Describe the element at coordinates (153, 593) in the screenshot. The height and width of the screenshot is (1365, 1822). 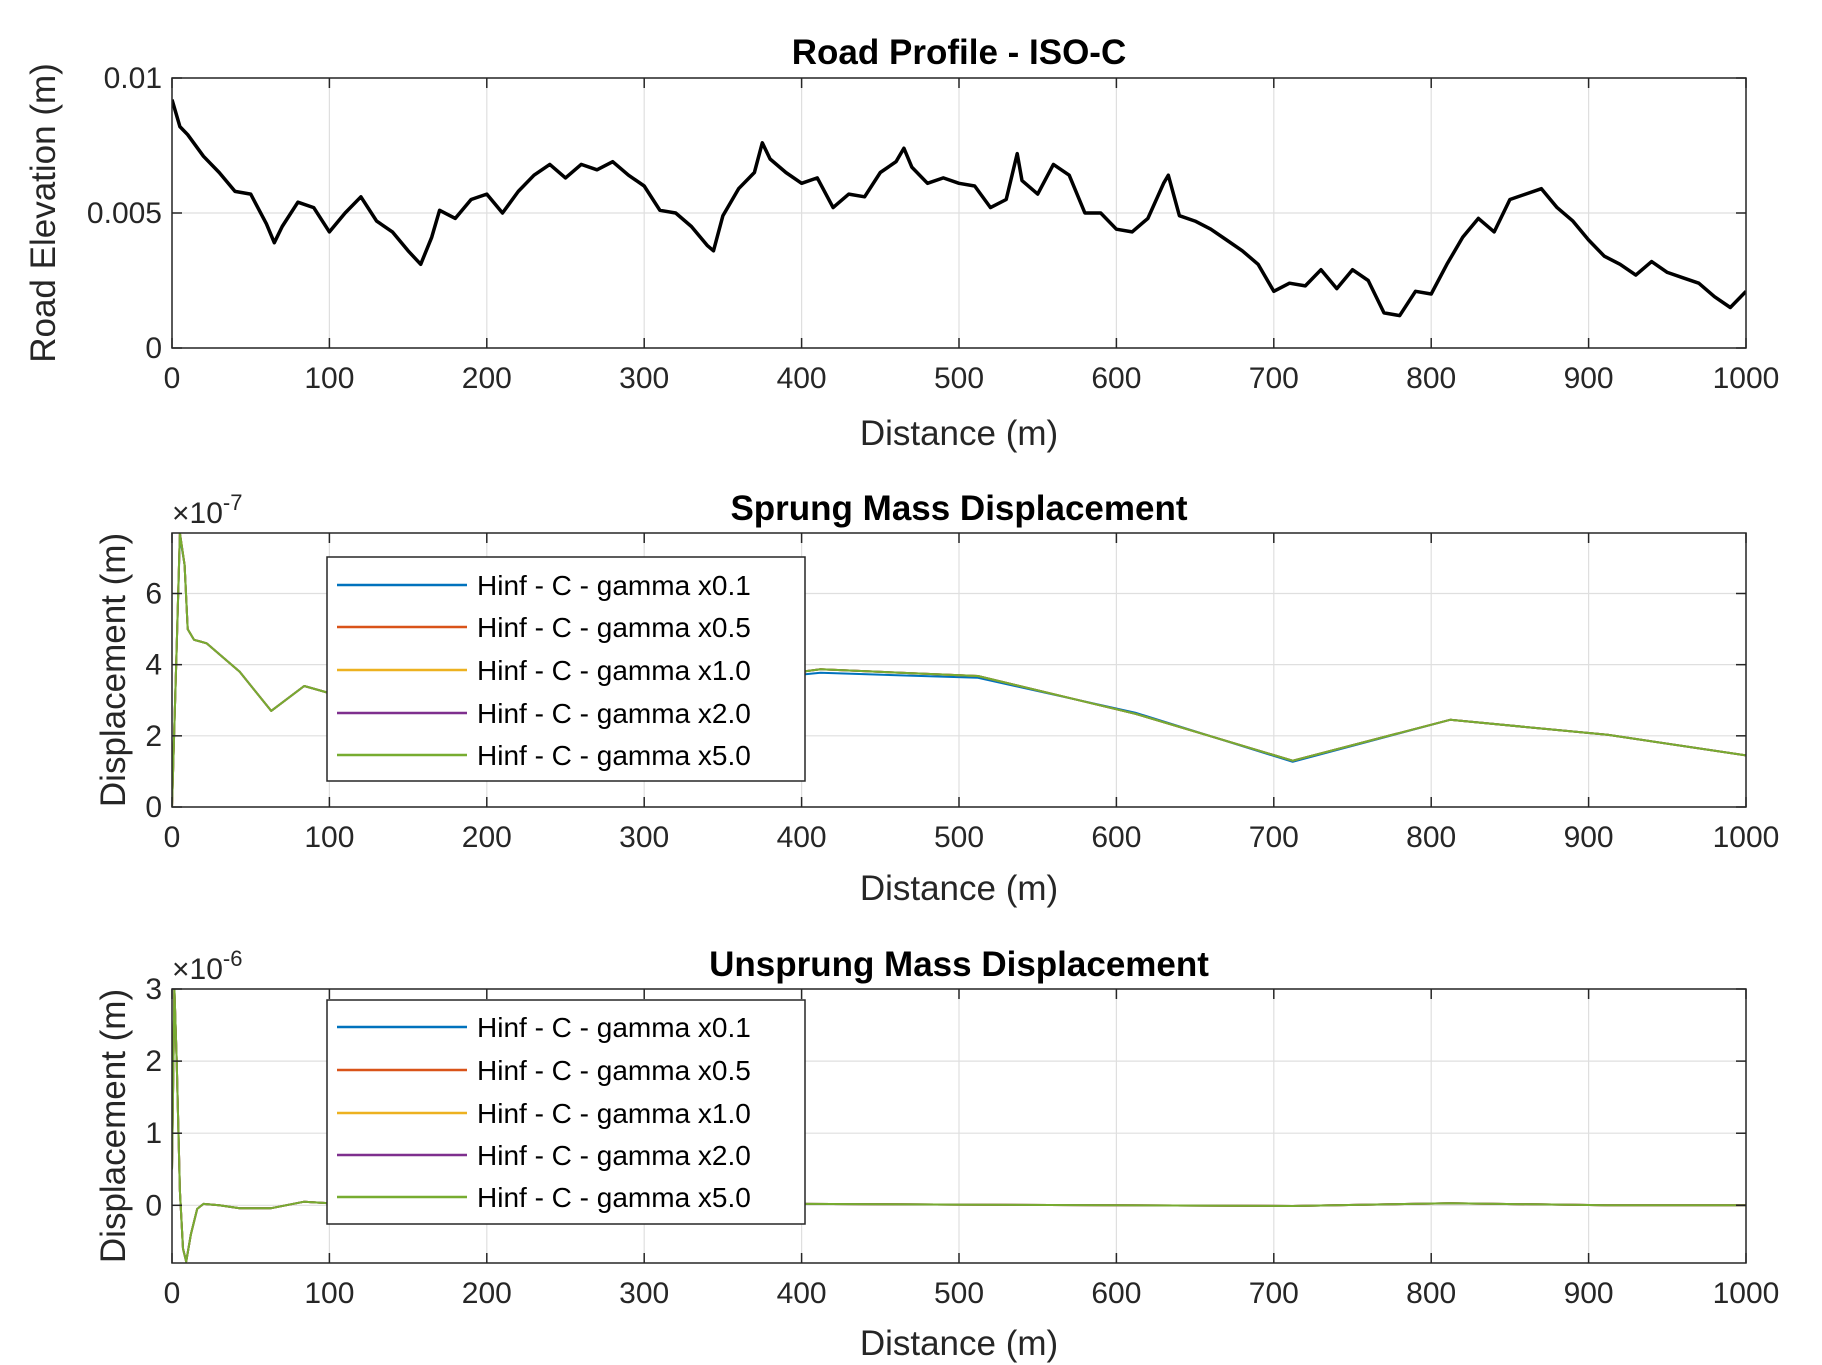
I see `y-tick-label: 6` at that location.